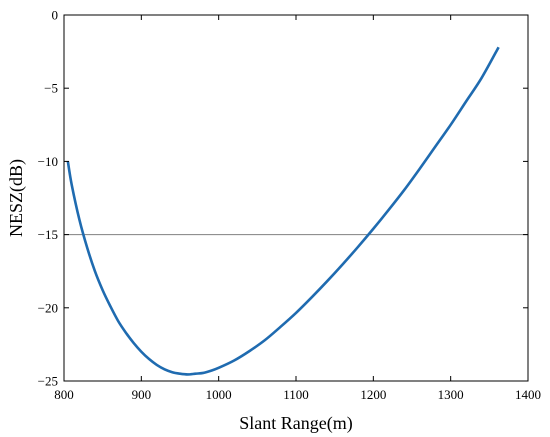 Image resolution: width=550 pixels, height=437 pixels. What do you see at coordinates (142, 394) in the screenshot?
I see `x-tick-label: 900` at bounding box center [142, 394].